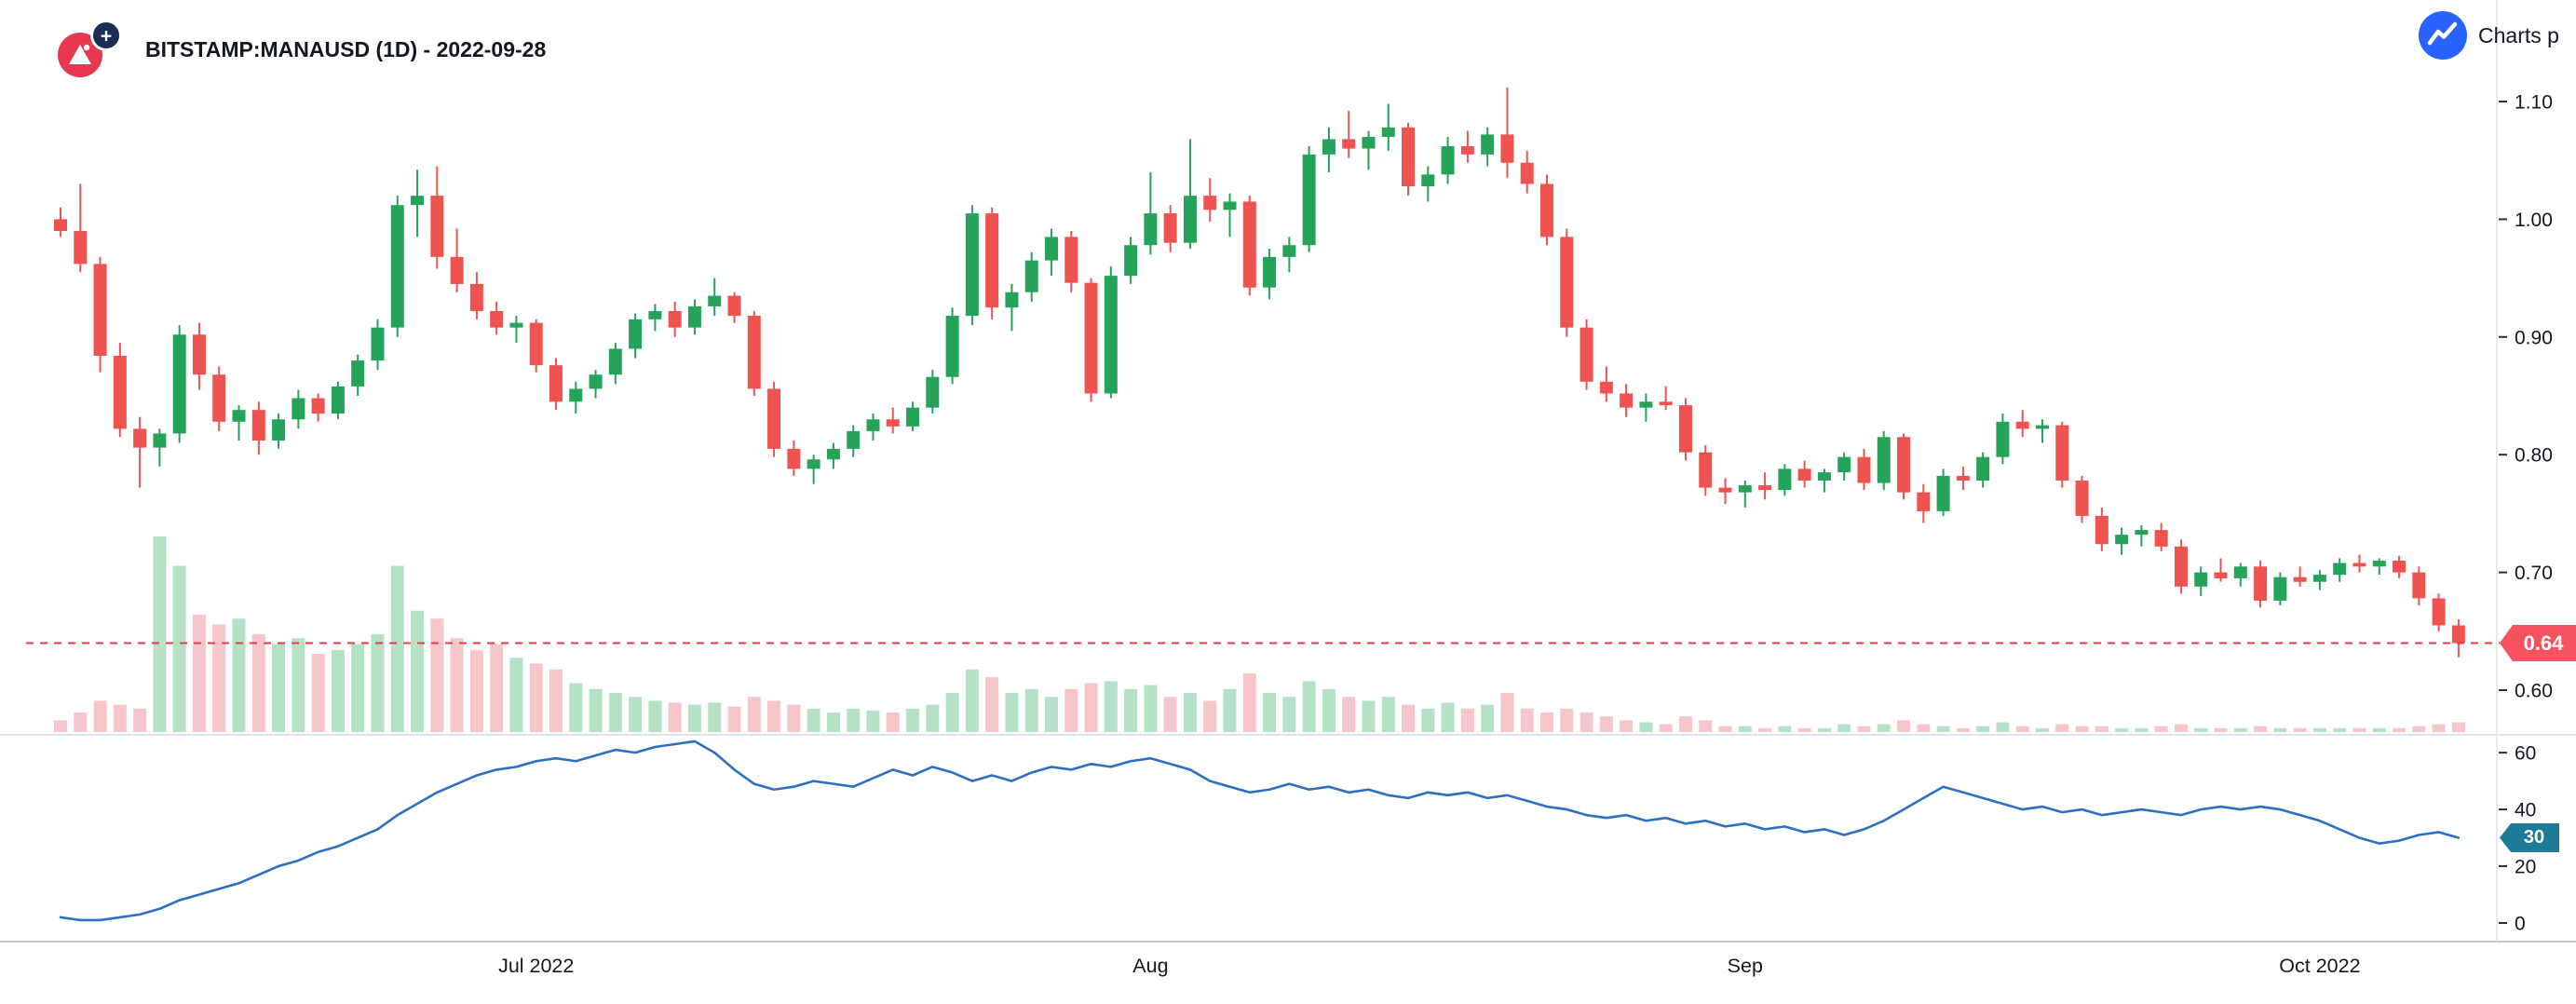 Image resolution: width=2576 pixels, height=1004 pixels. What do you see at coordinates (2443, 35) in the screenshot?
I see `tradingview-chart-icon` at bounding box center [2443, 35].